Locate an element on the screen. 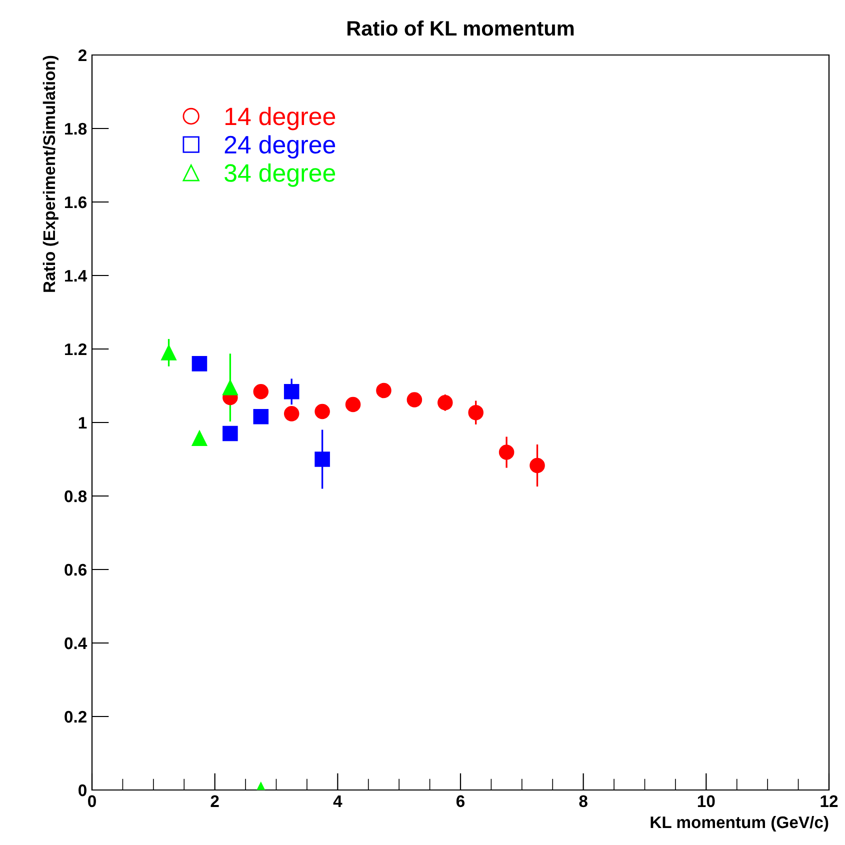 This screenshot has width=845, height=845. y-tick-label: 1 is located at coordinates (82, 423).